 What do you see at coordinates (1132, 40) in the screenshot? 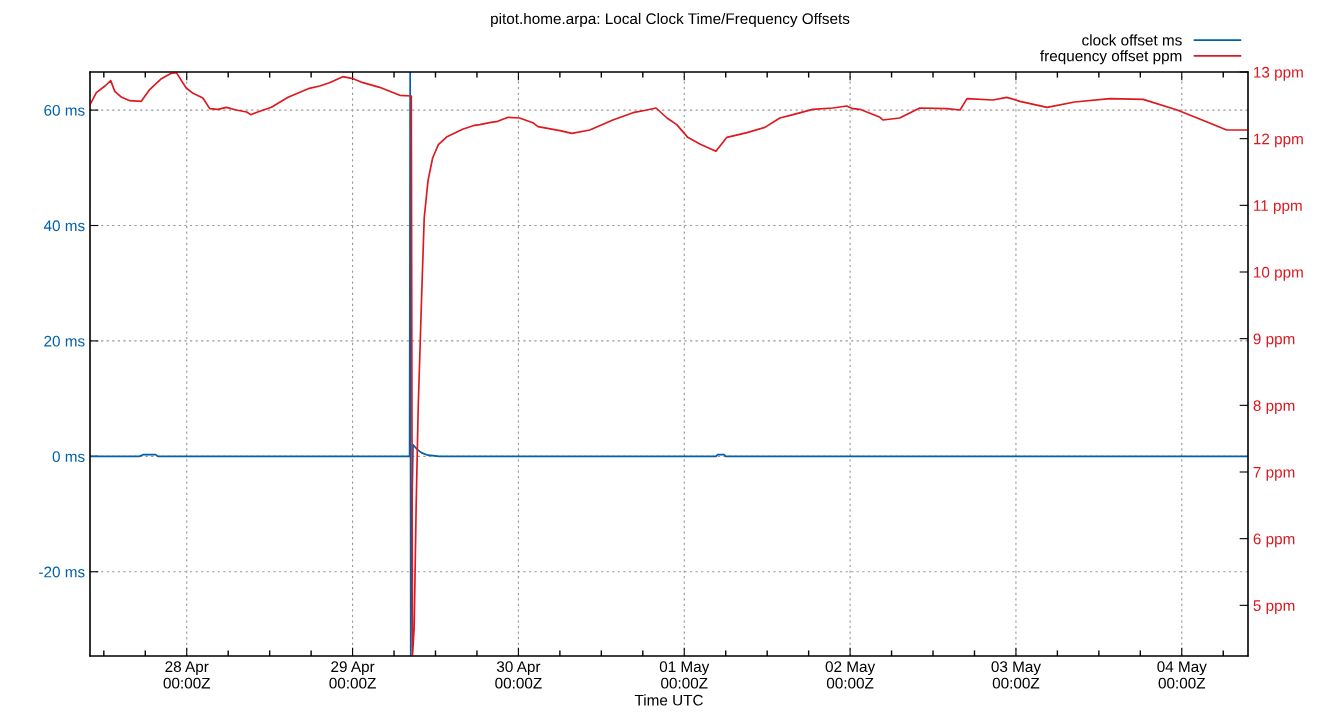
I see `legend-label: clock offset ms` at bounding box center [1132, 40].